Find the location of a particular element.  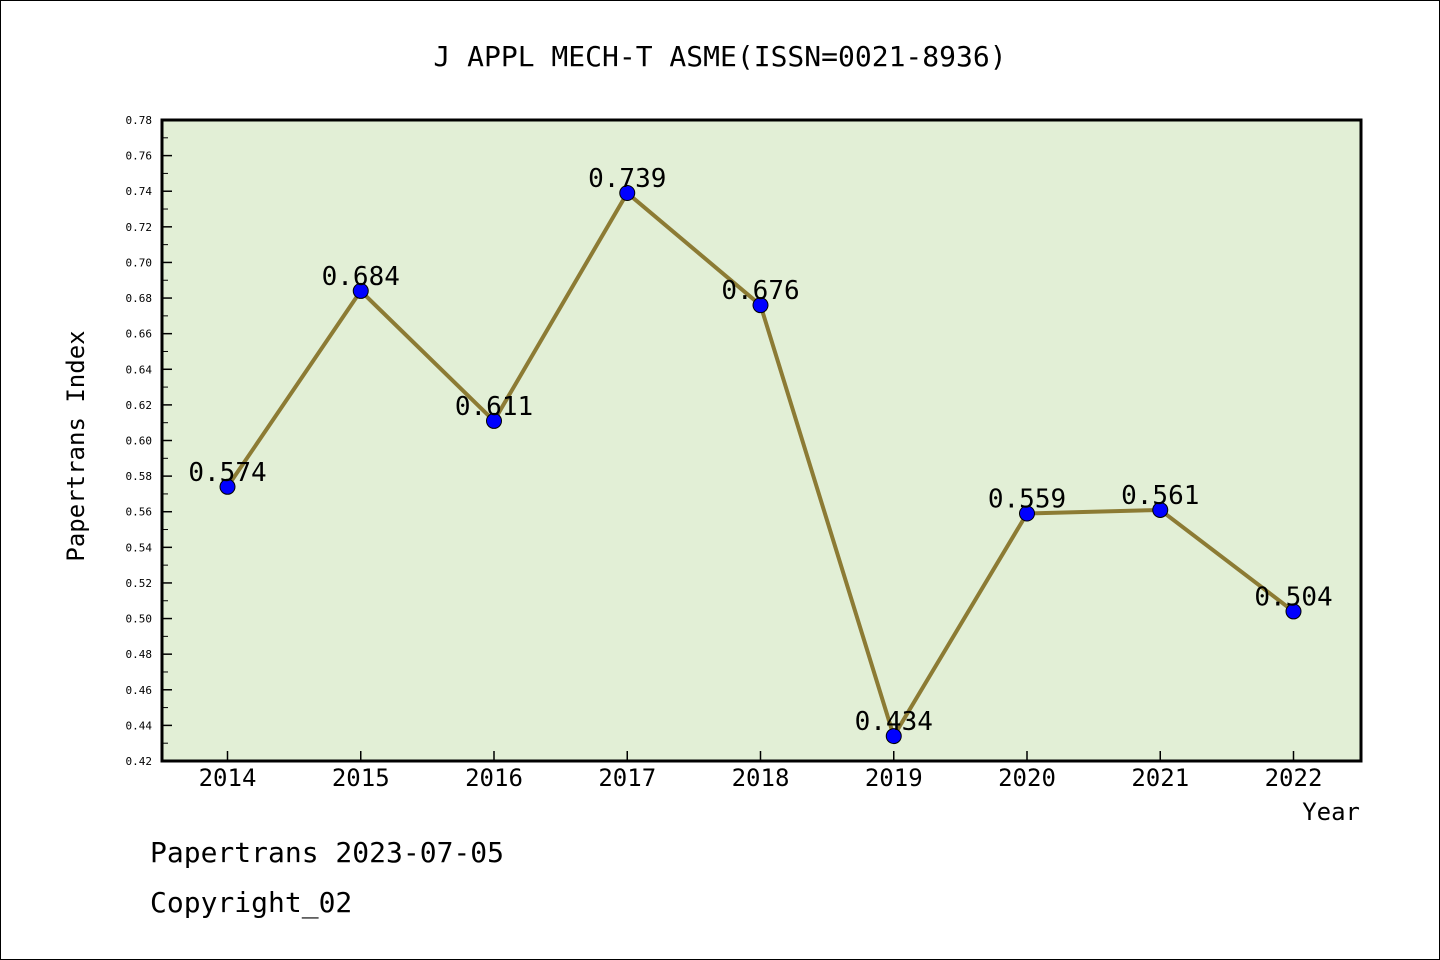

y-tick-label: 0.42 is located at coordinates (139, 761).